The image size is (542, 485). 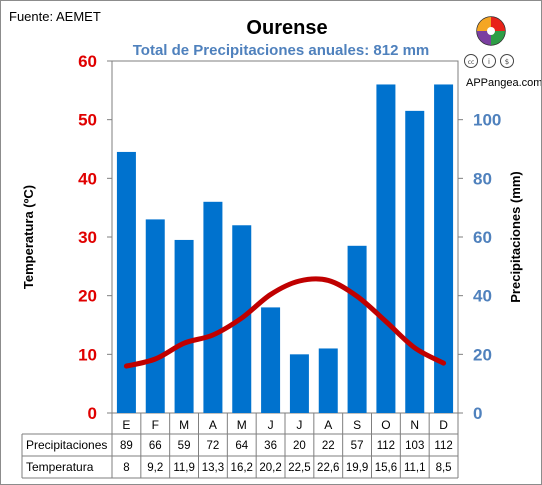 What do you see at coordinates (87, 178) in the screenshot?
I see `y-left-tick-label: 40` at bounding box center [87, 178].